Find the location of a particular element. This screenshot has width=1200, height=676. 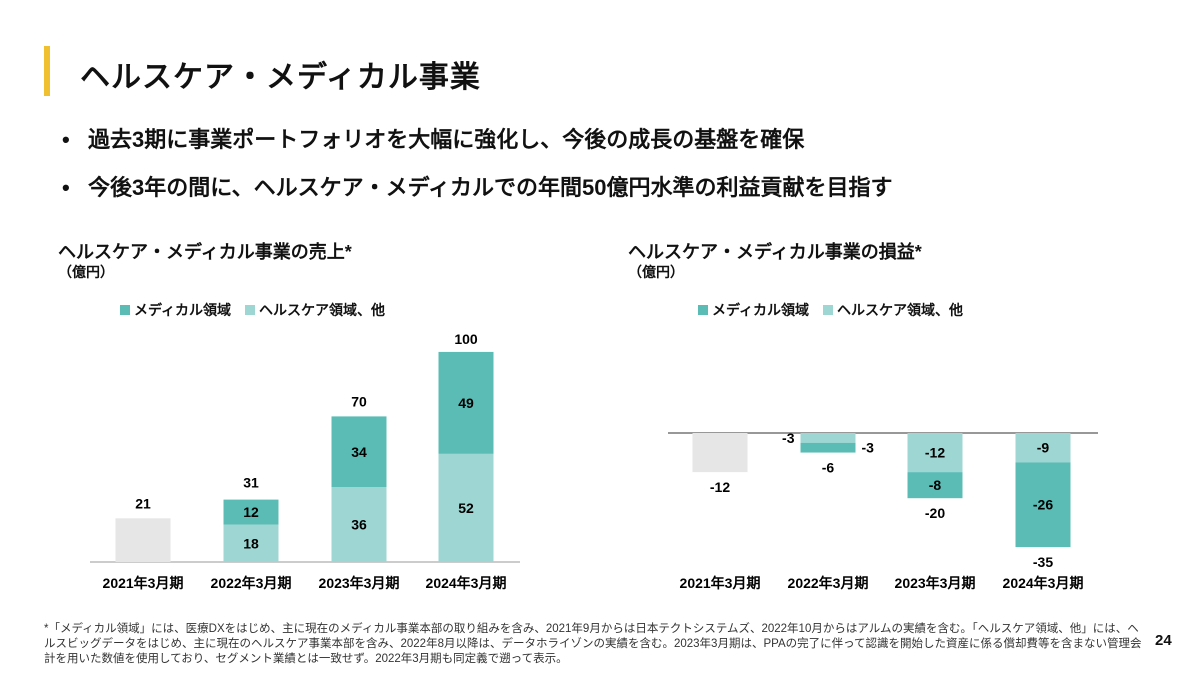

page-number: 24 is located at coordinates (1163, 640).